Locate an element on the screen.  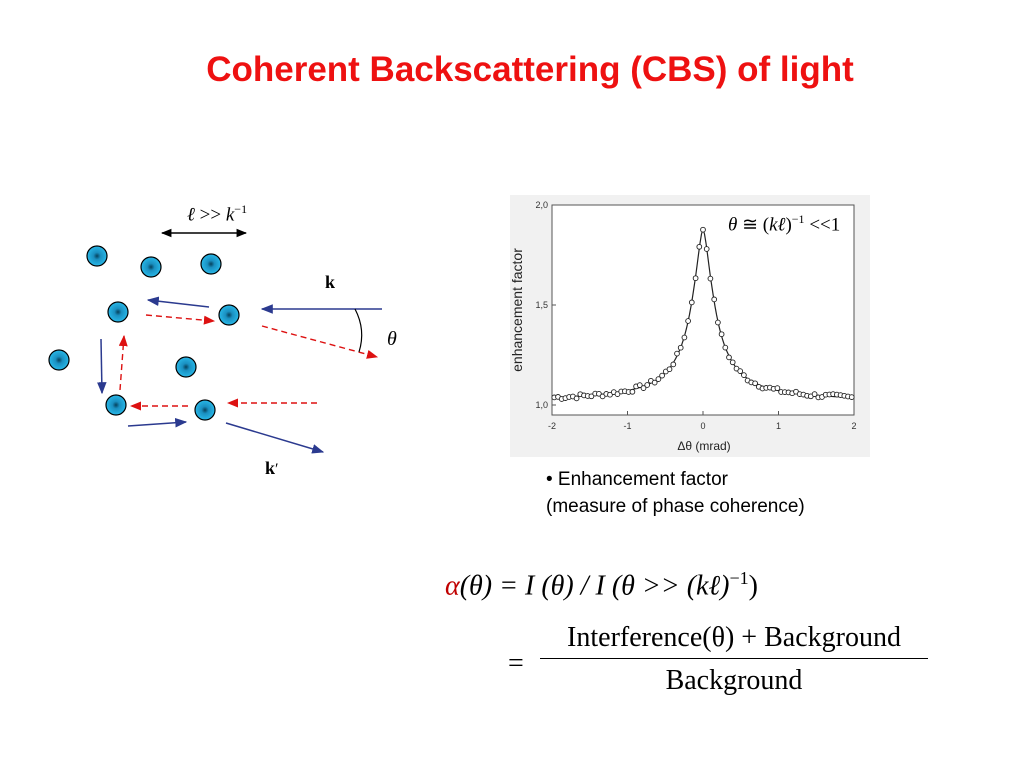
angle-approximation: θ ≅ (kℓ)−1 <<1 is located at coordinates (784, 224).